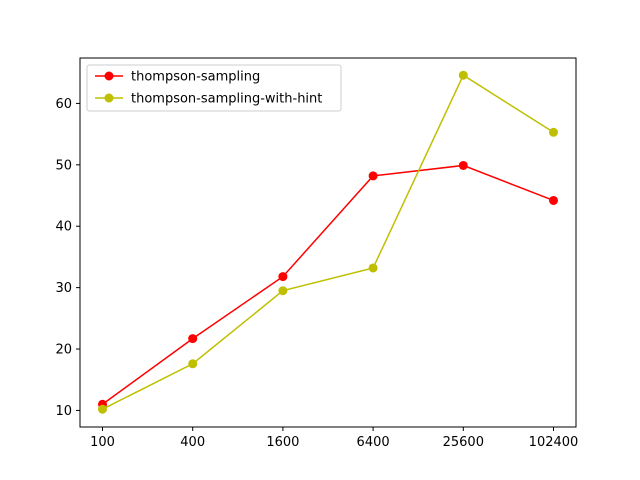 This screenshot has height=480, width=640. What do you see at coordinates (63, 350) in the screenshot?
I see `y-tick-label: 20` at bounding box center [63, 350].